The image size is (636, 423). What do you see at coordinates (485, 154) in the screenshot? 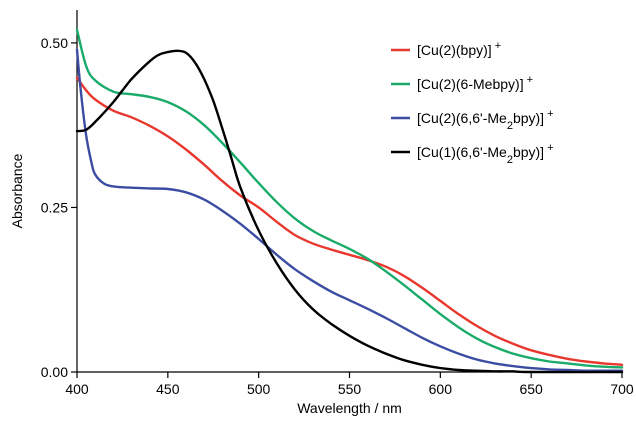
I see `legend-label: [Cu(1)(6,6'-Me2bpy)] +` at bounding box center [485, 154].